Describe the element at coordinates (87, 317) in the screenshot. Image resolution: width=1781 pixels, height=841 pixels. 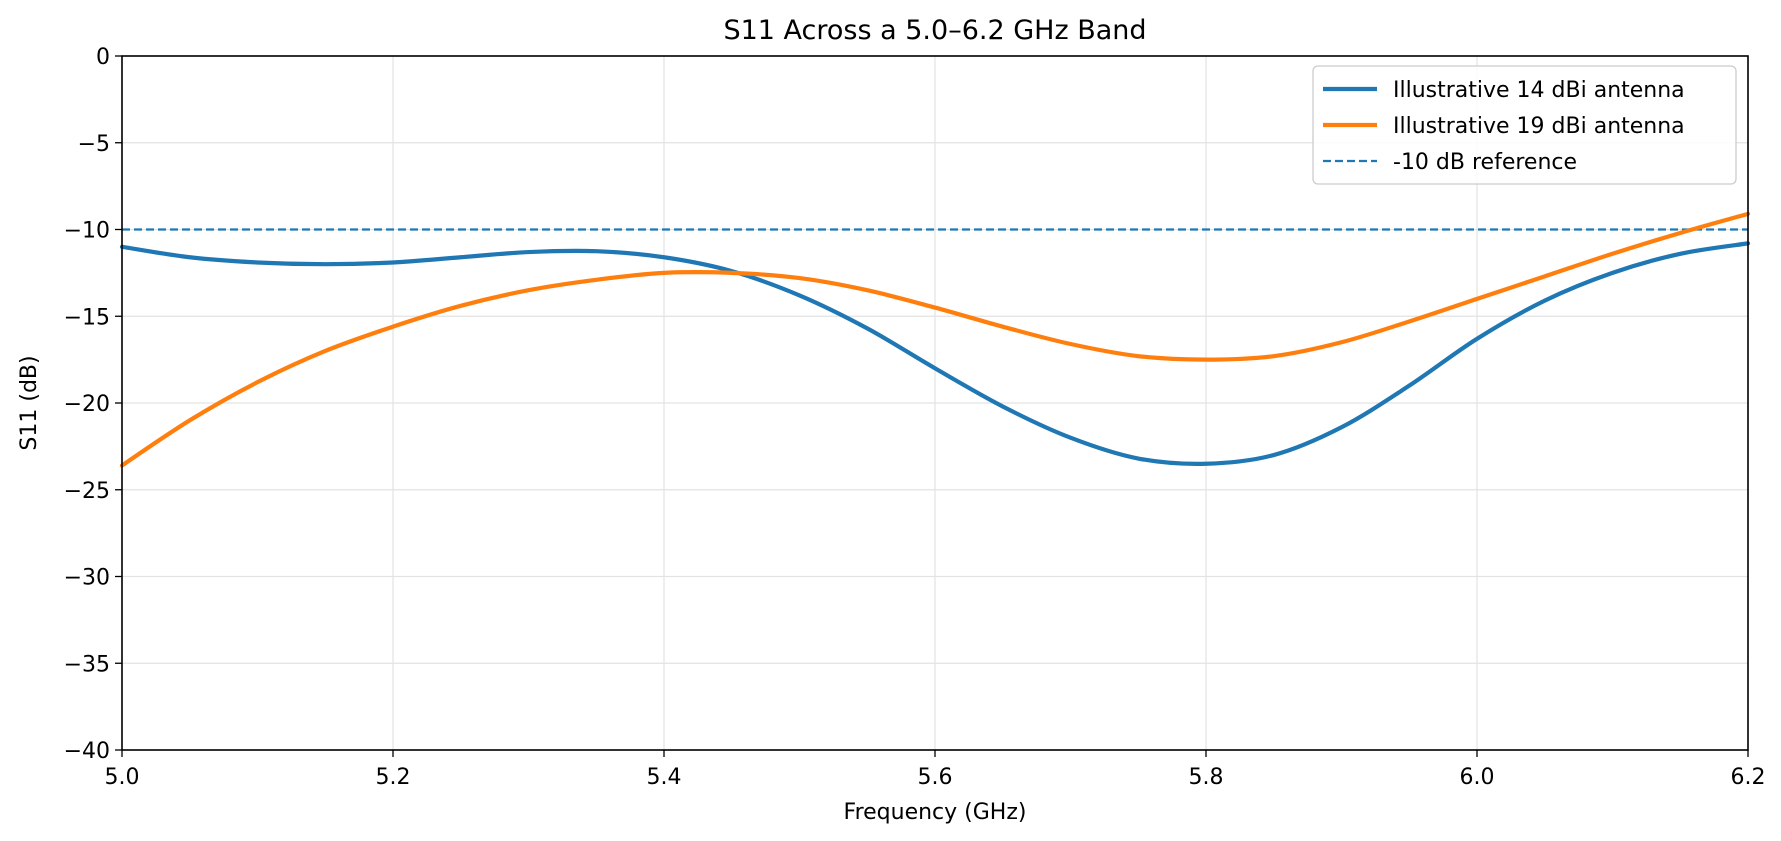
I see `y-tick-label: −15` at that location.